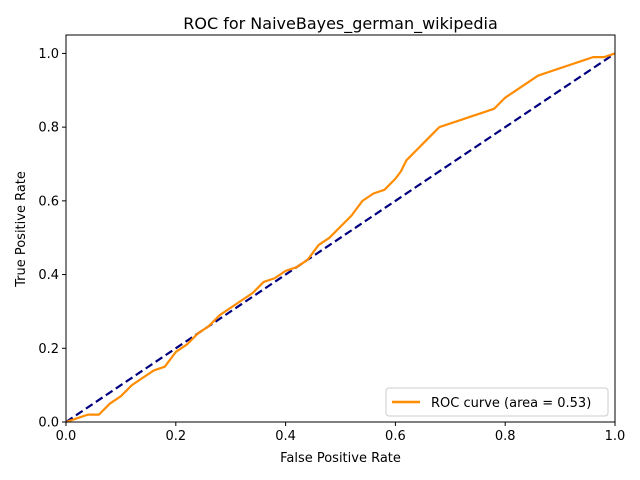  What do you see at coordinates (175, 436) in the screenshot?
I see `x-tick-label: 0.2` at bounding box center [175, 436].